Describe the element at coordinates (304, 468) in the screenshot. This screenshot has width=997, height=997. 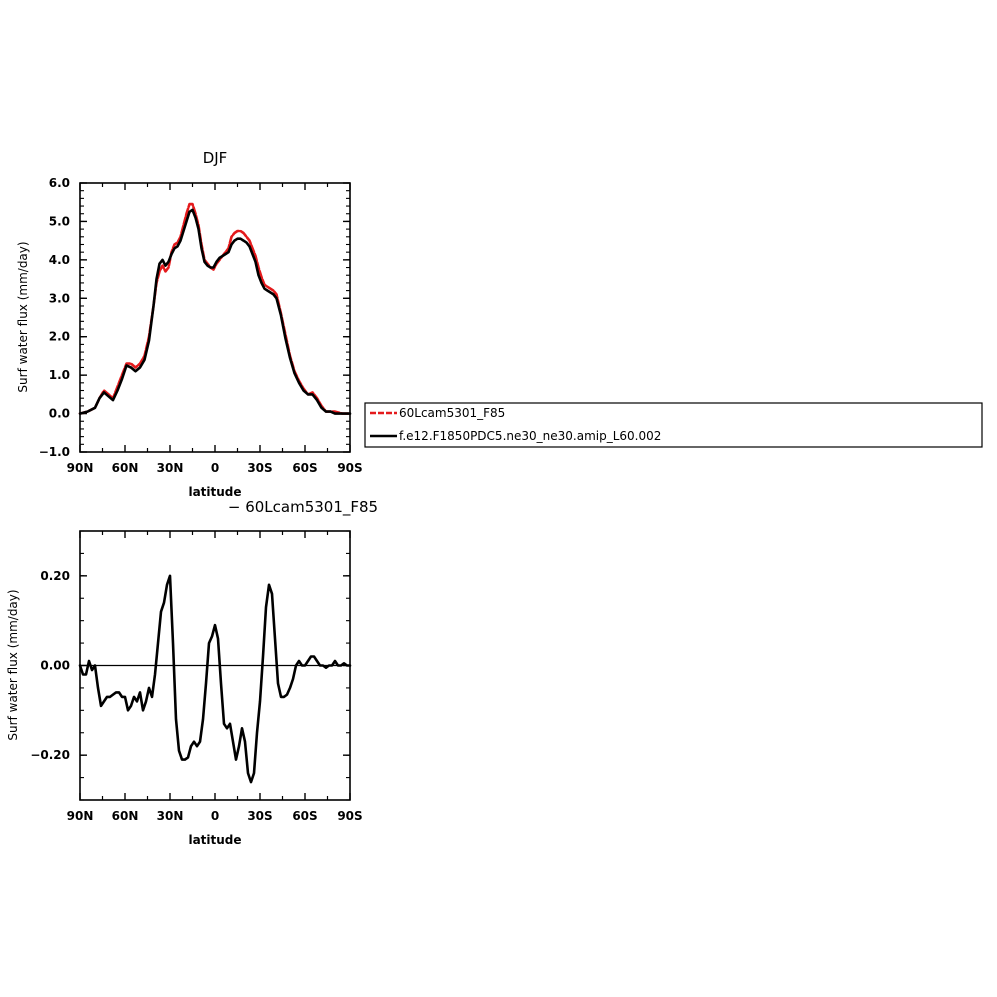
I see `top-x-tick-label: 60S` at that location.